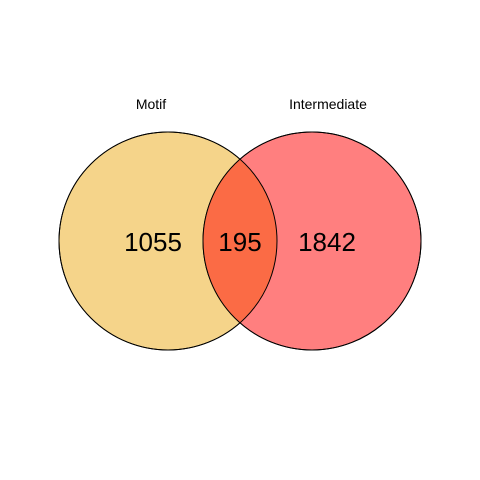 This screenshot has height=480, width=480. Describe the element at coordinates (153, 242) in the screenshot. I see `motif-only-count: 1055` at that location.